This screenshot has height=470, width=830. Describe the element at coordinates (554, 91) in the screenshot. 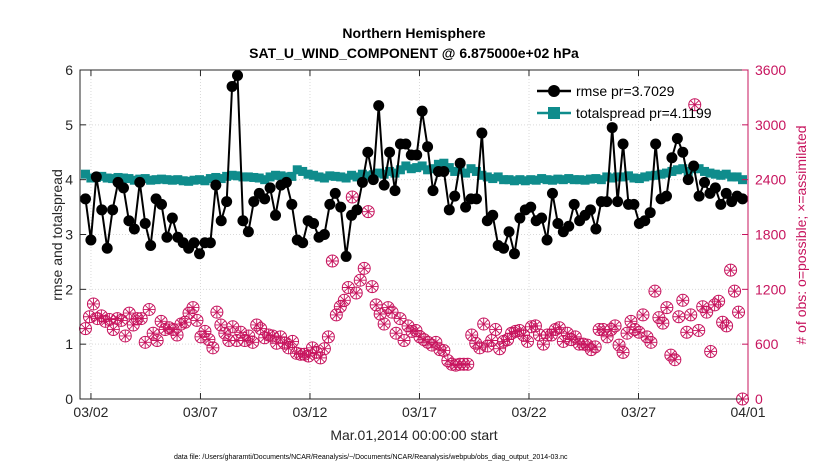

I see `legend-rmse-marker` at that location.